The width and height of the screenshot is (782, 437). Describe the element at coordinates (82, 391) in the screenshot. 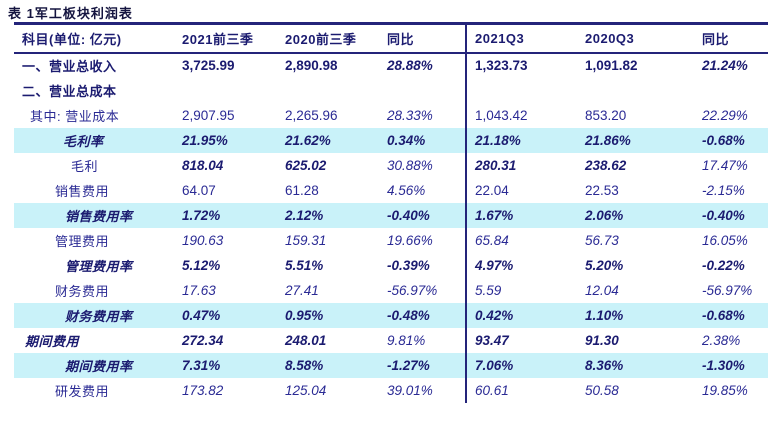

I see `row-label: 研发费用` at that location.